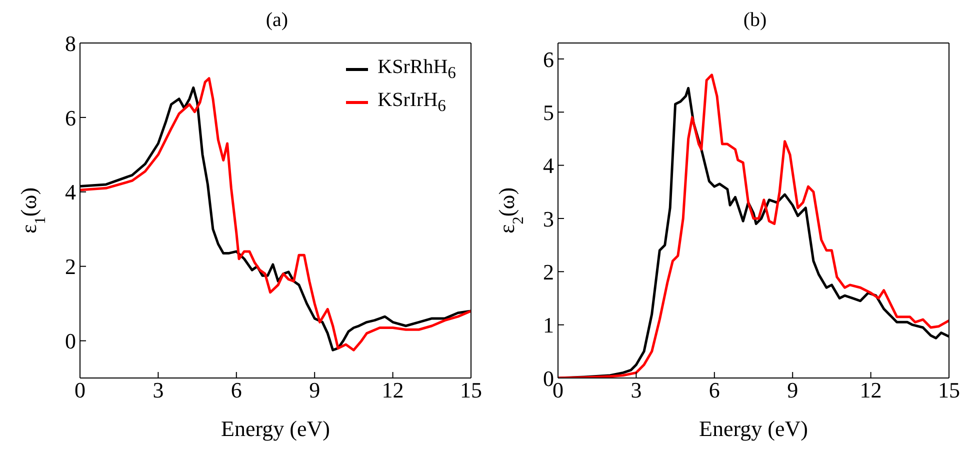  Describe the element at coordinates (548, 112) in the screenshot. I see `y-tick-label: 5` at that location.